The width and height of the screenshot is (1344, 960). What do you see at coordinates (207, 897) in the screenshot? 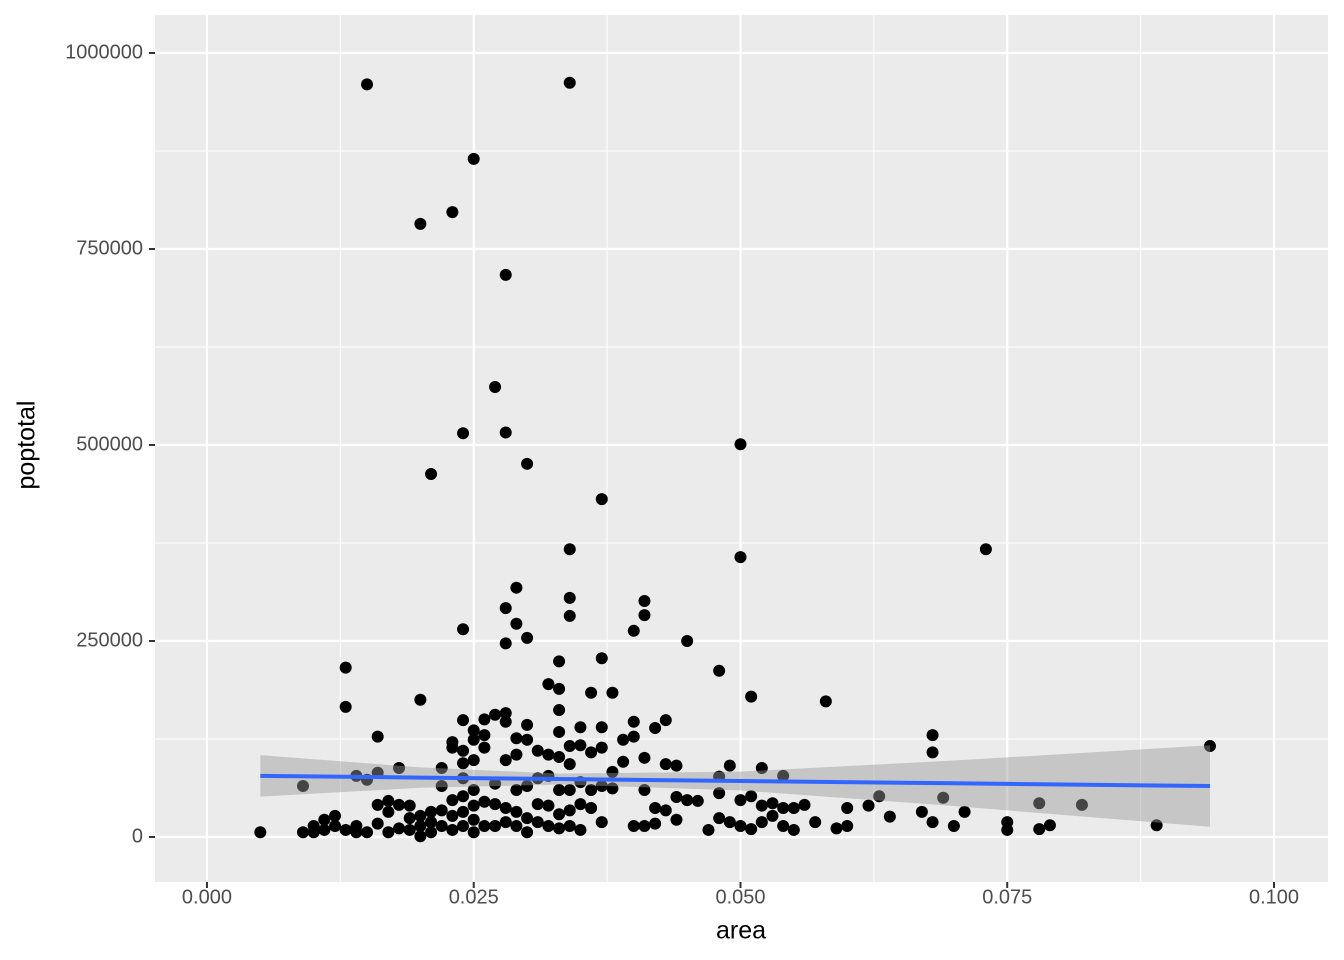
I see `x-tick-label: 0.000` at bounding box center [207, 897].